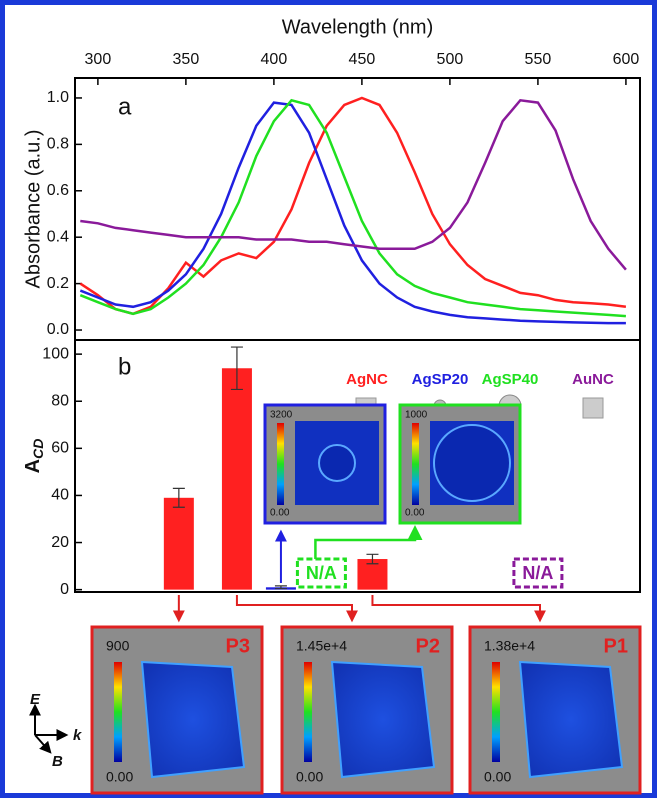 The width and height of the screenshot is (657, 798). Describe the element at coordinates (60, 495) in the screenshot. I see `y-tick-label: 40` at that location.